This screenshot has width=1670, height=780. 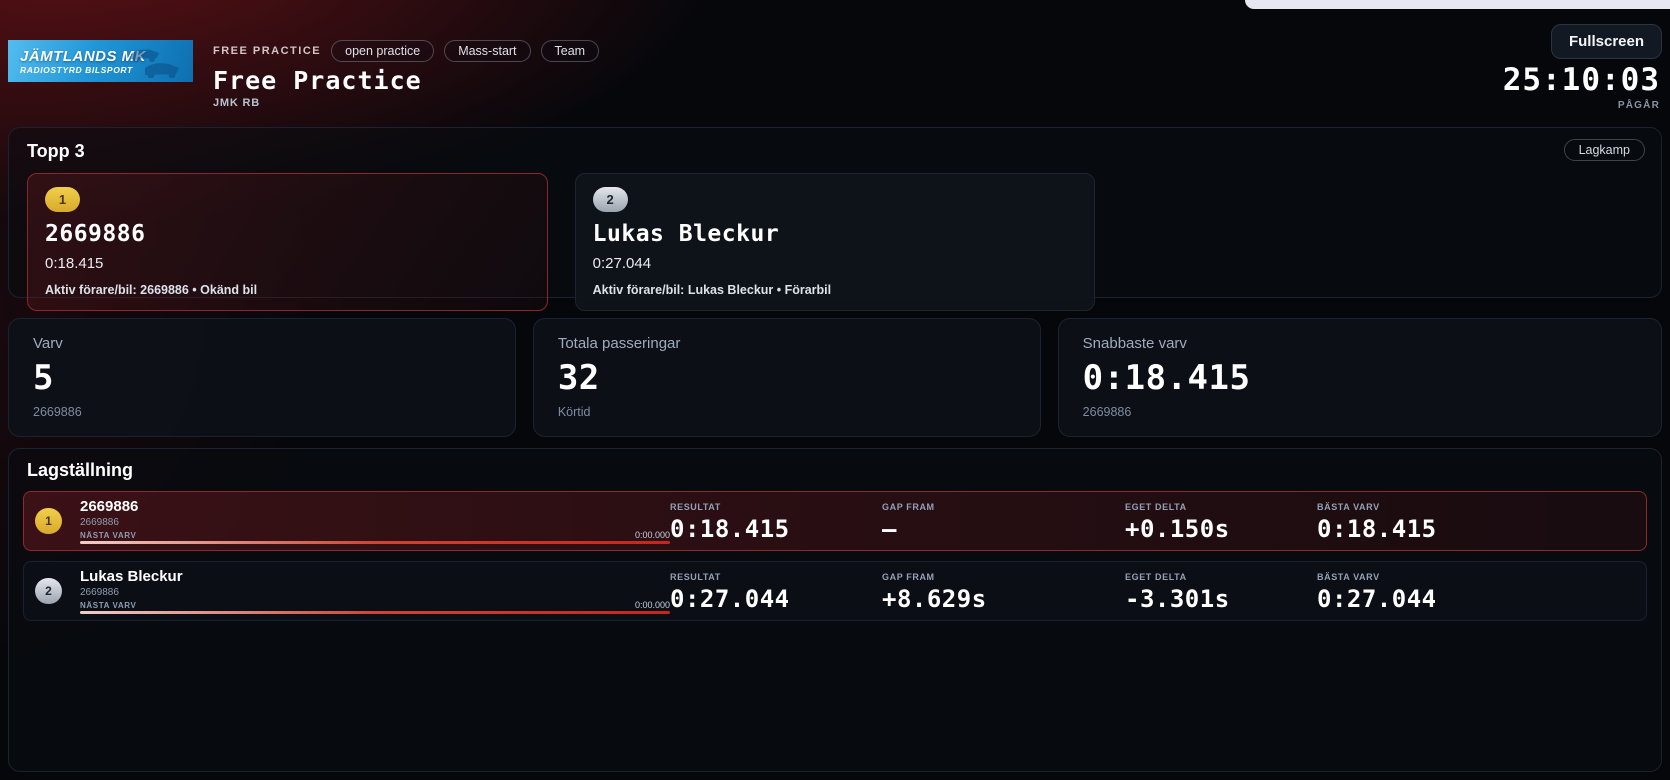 What do you see at coordinates (619, 343) in the screenshot?
I see `stat-label: Totala passeringar` at bounding box center [619, 343].